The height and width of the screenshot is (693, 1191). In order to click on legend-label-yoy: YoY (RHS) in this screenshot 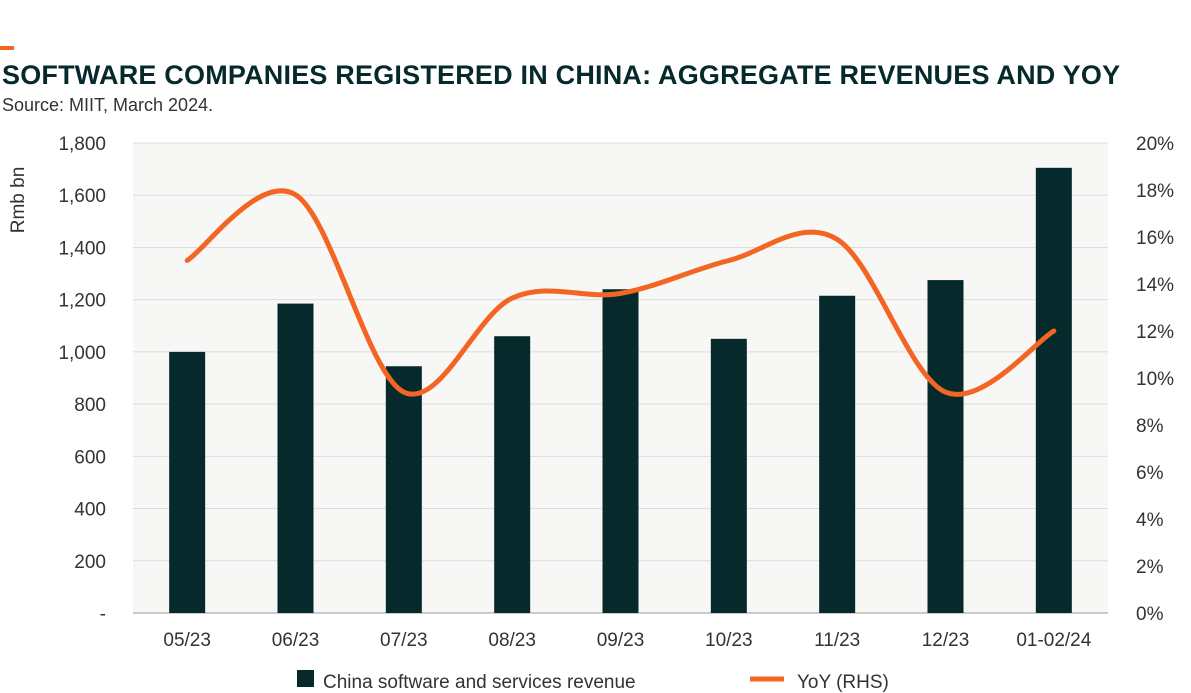, I will do `click(843, 682)`.